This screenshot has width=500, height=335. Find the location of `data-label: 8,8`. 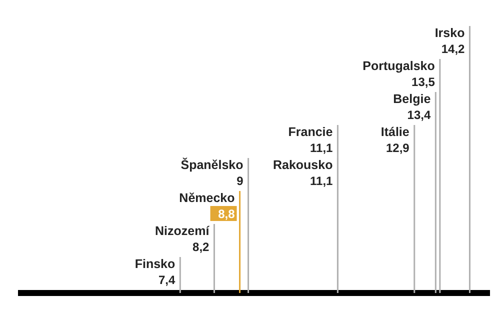

data-label: 8,8 is located at coordinates (227, 214).